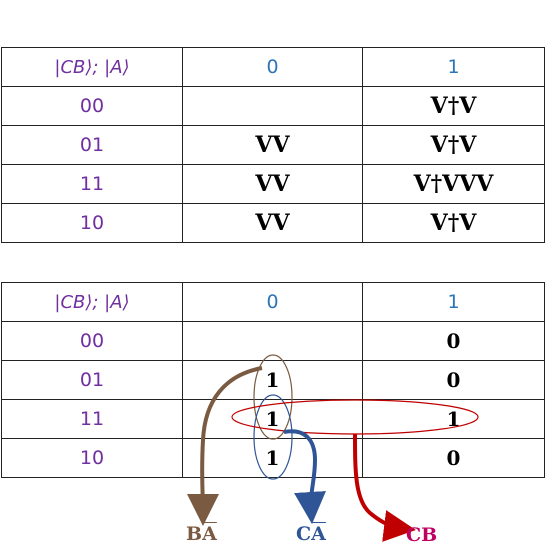 The width and height of the screenshot is (555, 553). Describe the element at coordinates (422, 535) in the screenshot. I see `term-cb: CB` at that location.